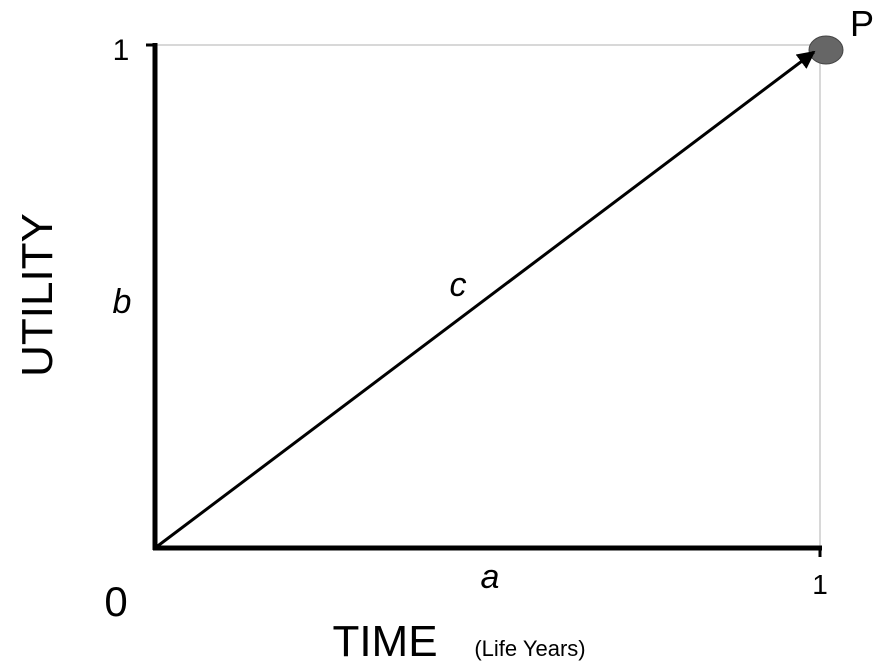  I want to click on x-axis-title: TIME, so click(384, 641).